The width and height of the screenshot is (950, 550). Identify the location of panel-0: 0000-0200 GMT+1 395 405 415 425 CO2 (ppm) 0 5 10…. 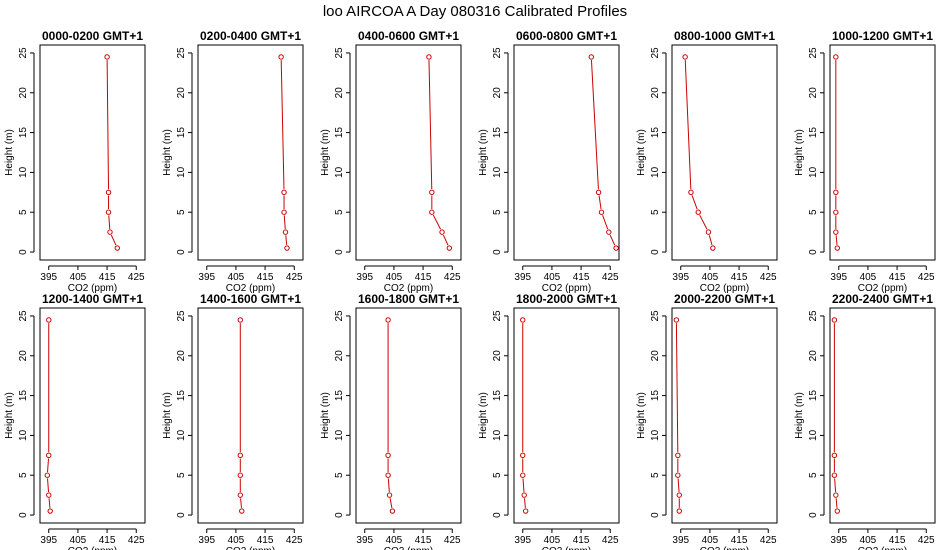
(75, 161).